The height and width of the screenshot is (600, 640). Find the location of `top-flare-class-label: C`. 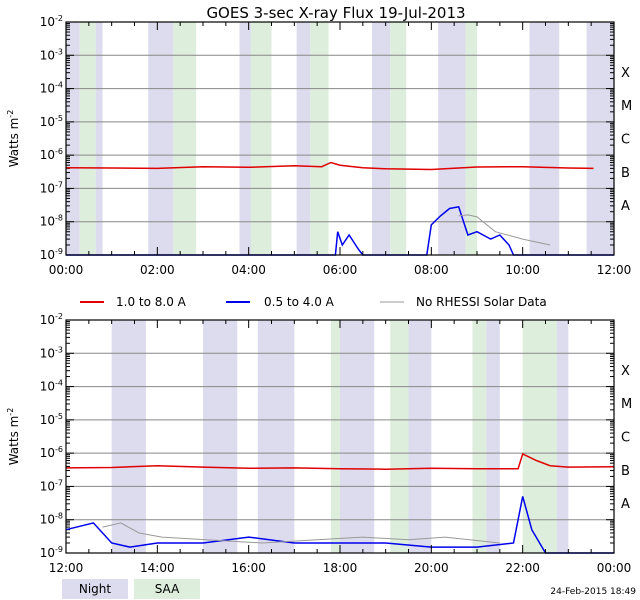

top-flare-class-label: C is located at coordinates (625, 140).